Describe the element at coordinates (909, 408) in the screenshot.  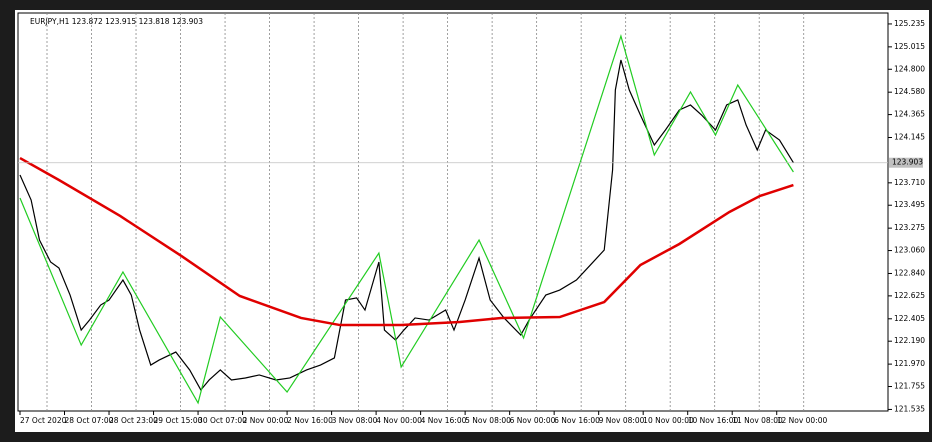
I see `y-tick-label: 121.535` at that location.